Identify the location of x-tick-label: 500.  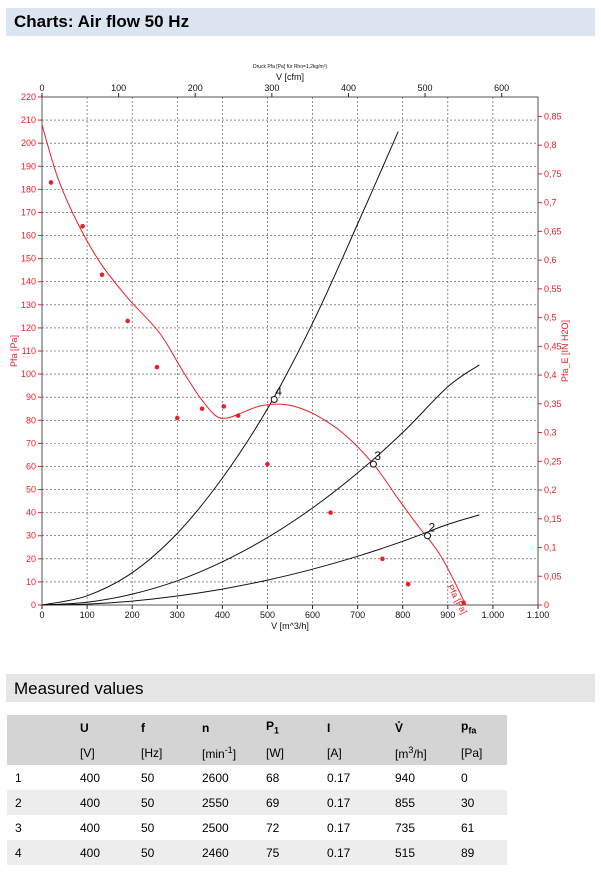
(267, 615).